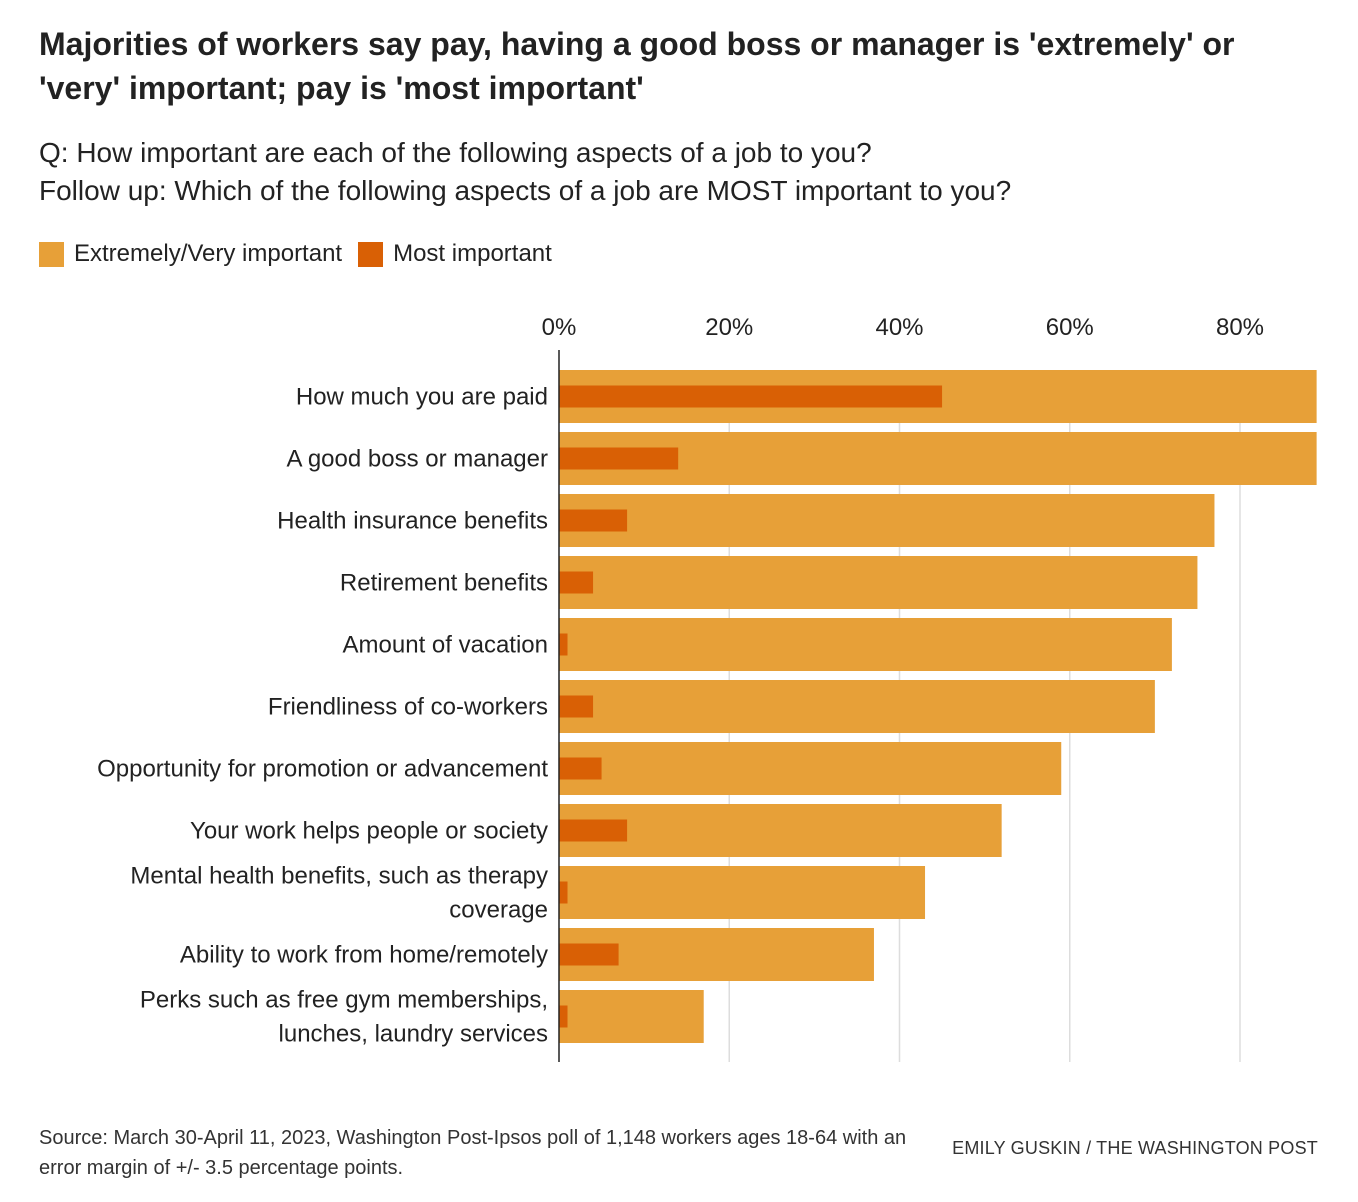 The image size is (1358, 1202). What do you see at coordinates (445, 645) in the screenshot?
I see `category-label: Amount of vacation` at bounding box center [445, 645].